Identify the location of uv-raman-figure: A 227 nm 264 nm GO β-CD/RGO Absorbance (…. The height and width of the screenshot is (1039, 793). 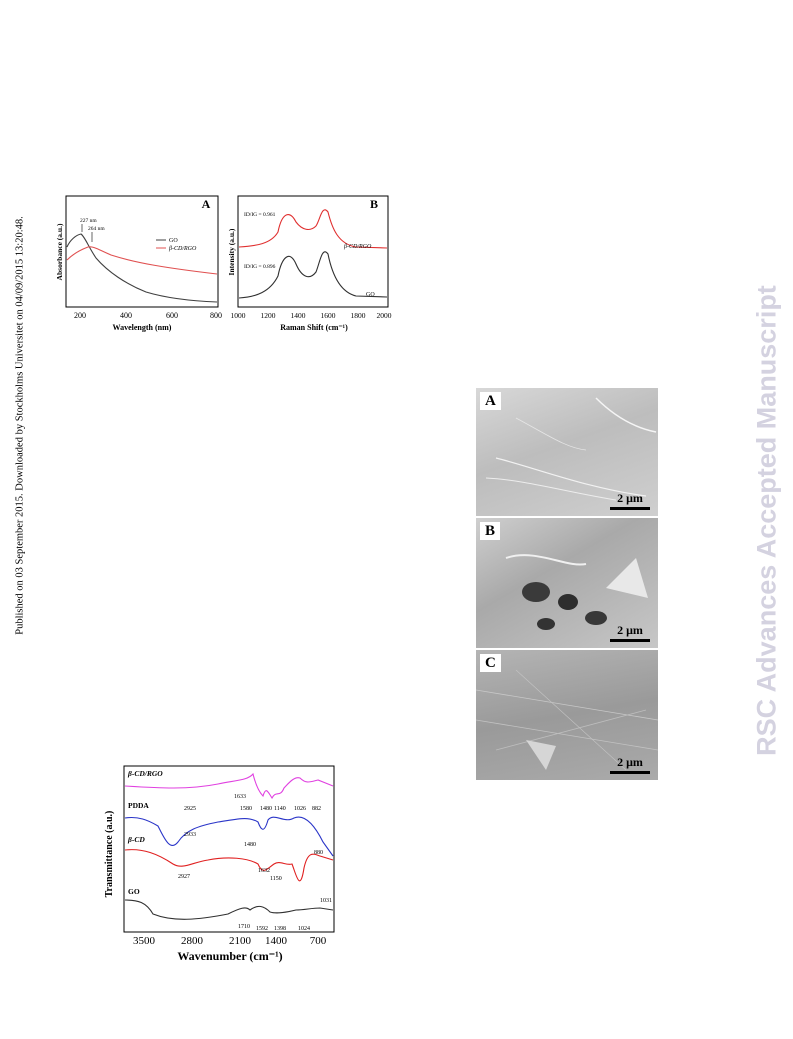
(224, 263).